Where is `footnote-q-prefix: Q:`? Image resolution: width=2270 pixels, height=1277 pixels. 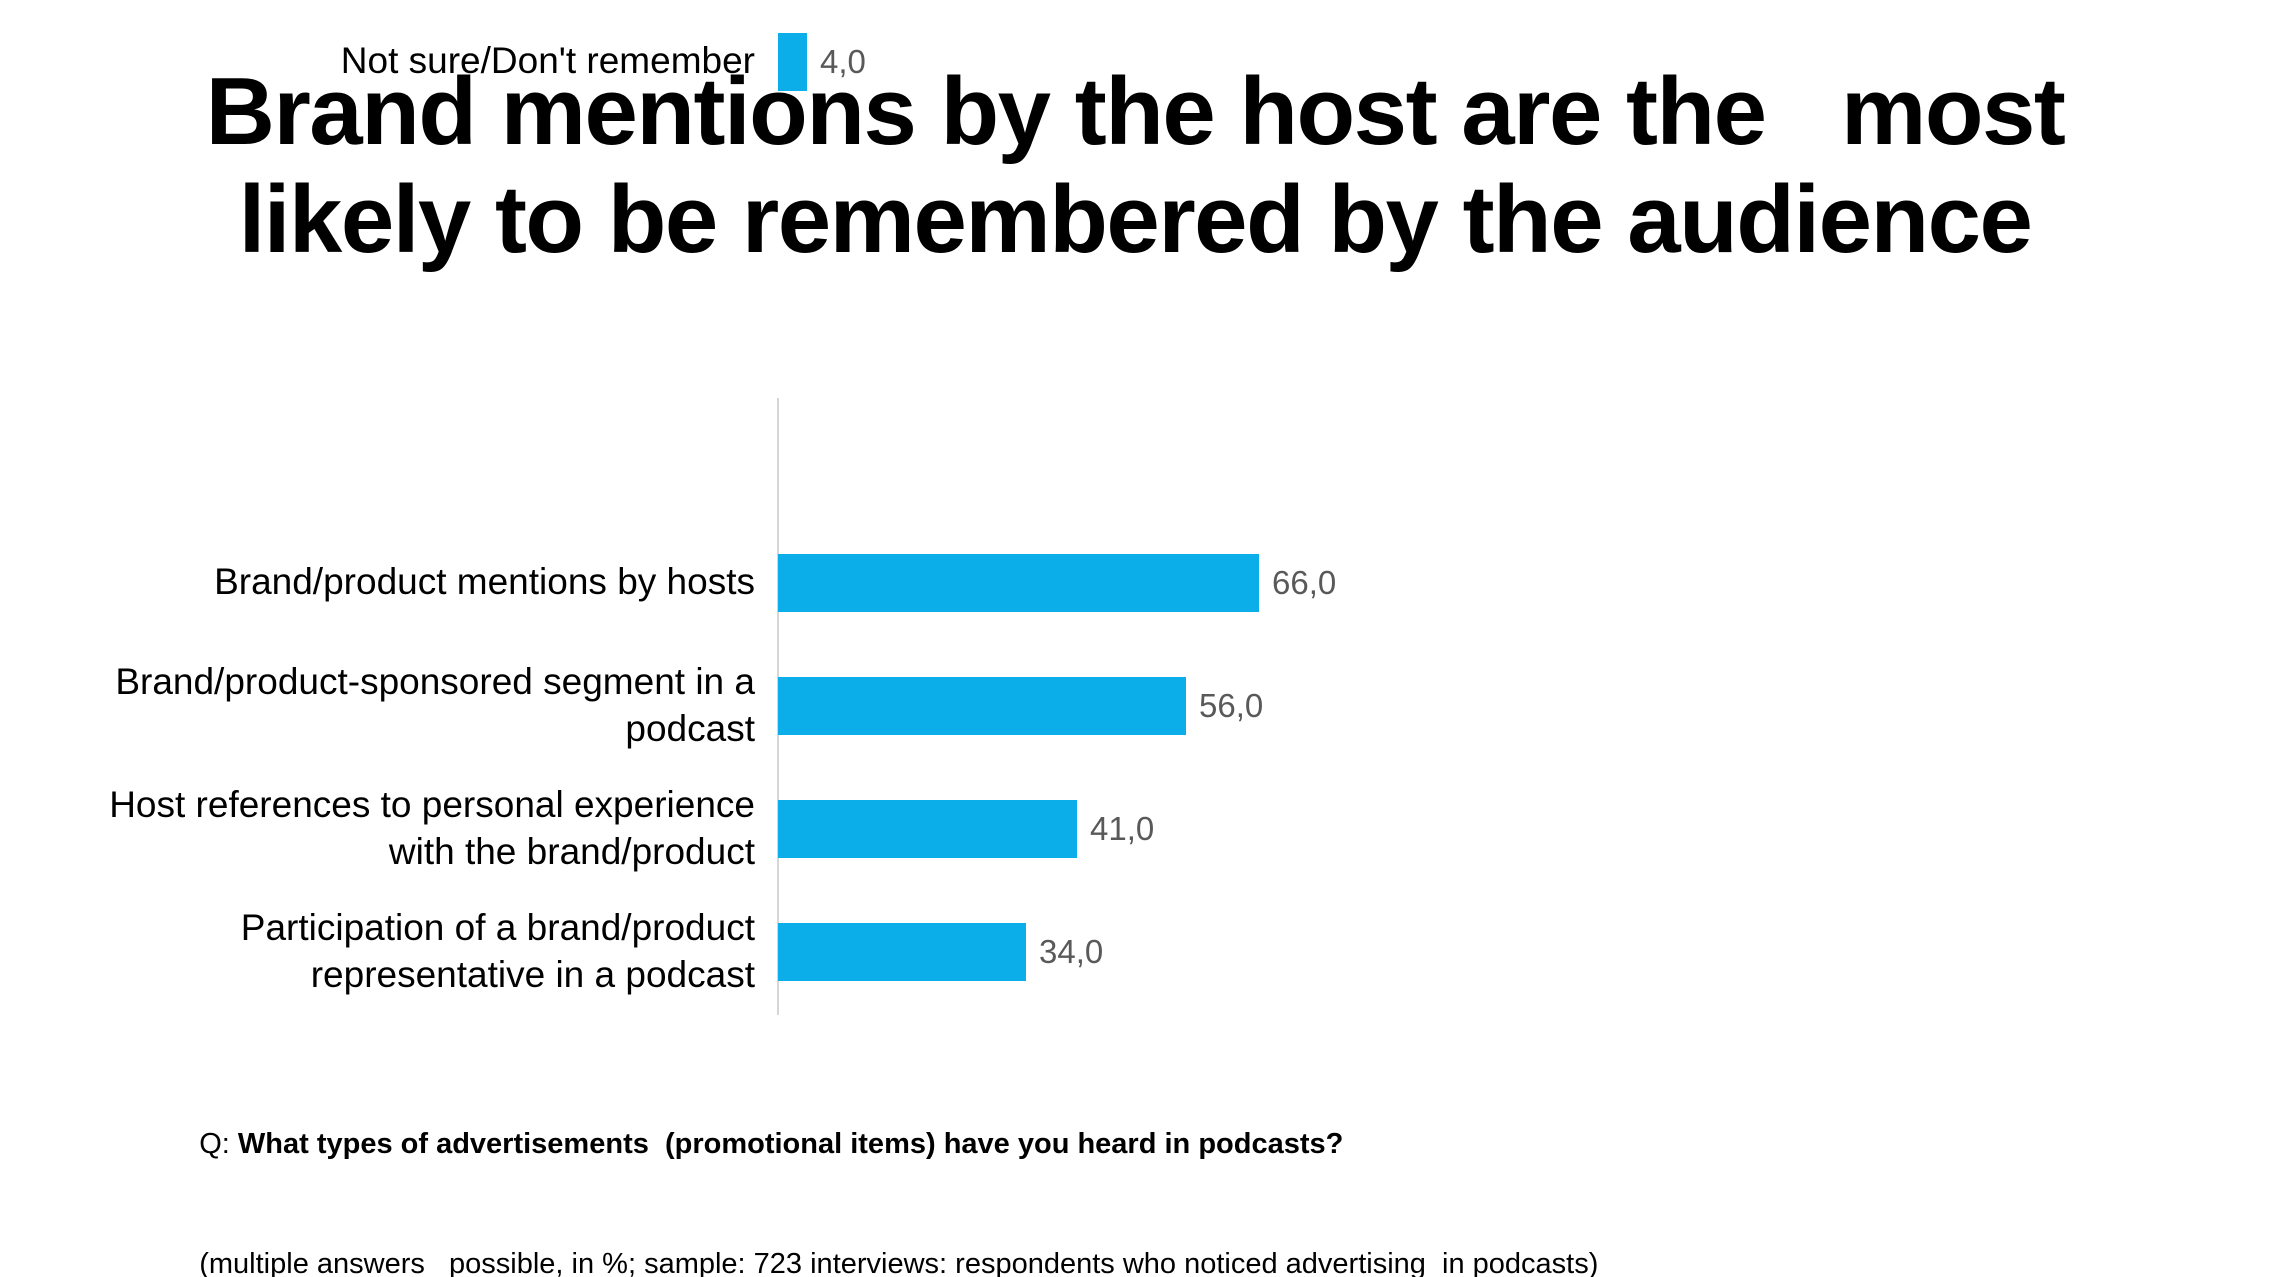
footnote-q-prefix: Q: is located at coordinates (218, 1144).